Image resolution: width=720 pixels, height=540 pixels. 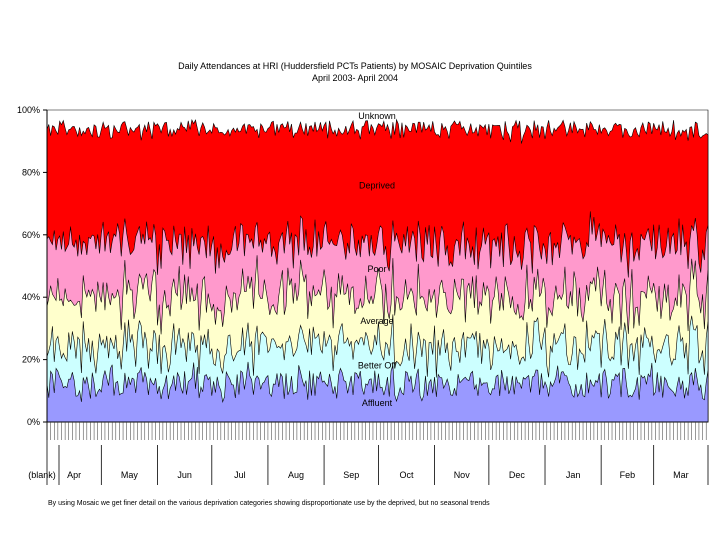 I want to click on y-tick-label: 100%, so click(x=28, y=110).